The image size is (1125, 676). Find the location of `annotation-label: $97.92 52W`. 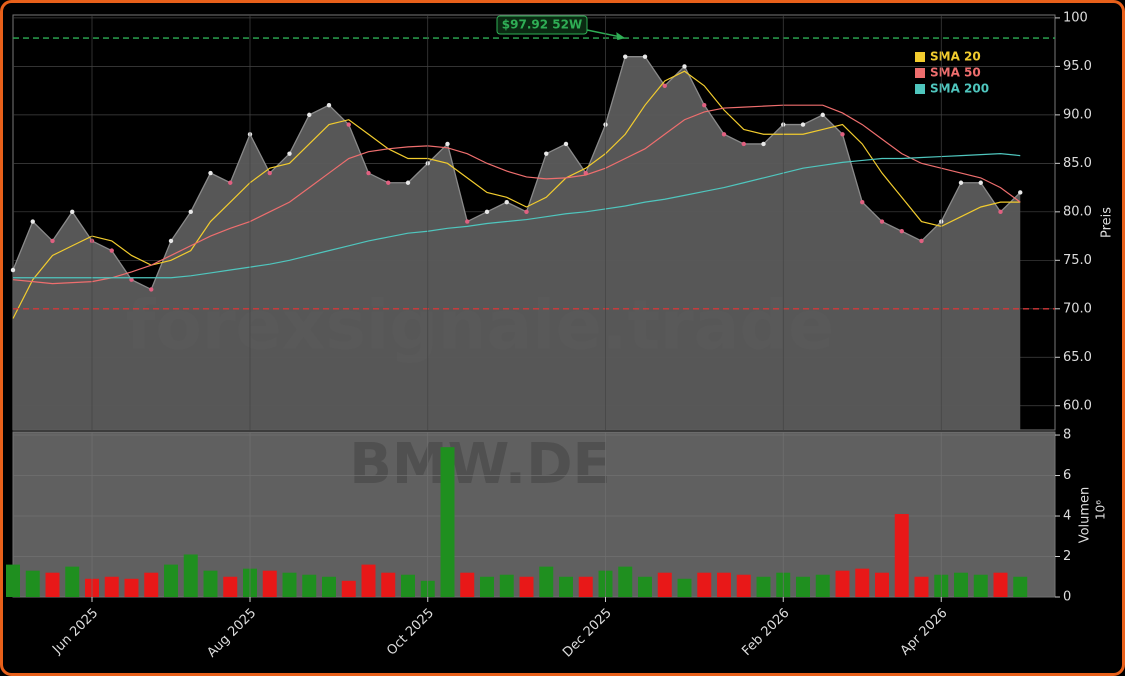

annotation-label: $97.92 52W is located at coordinates (542, 25).